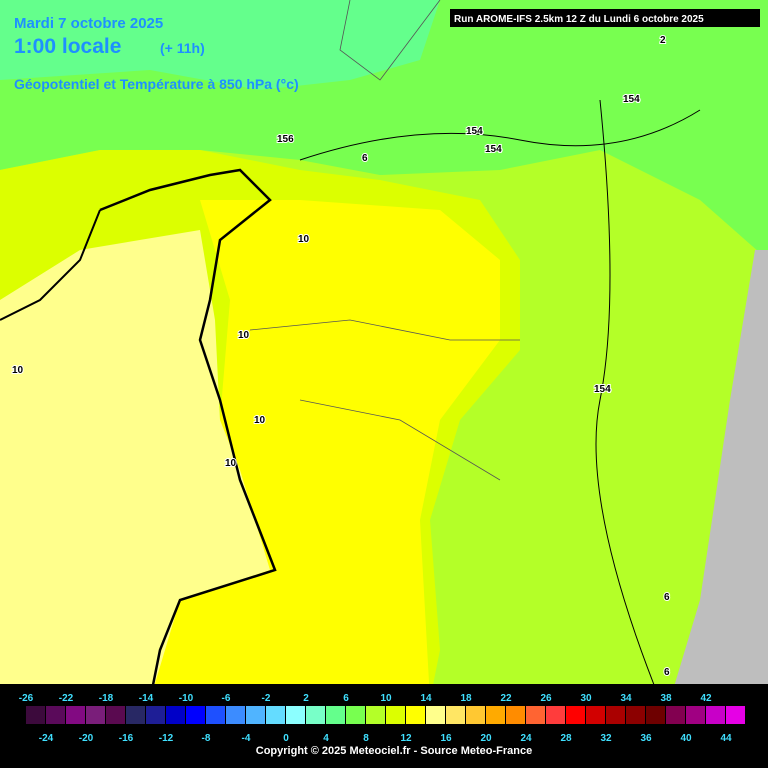 This screenshot has height=773, width=768. I want to click on scale-label: 32, so click(606, 738).